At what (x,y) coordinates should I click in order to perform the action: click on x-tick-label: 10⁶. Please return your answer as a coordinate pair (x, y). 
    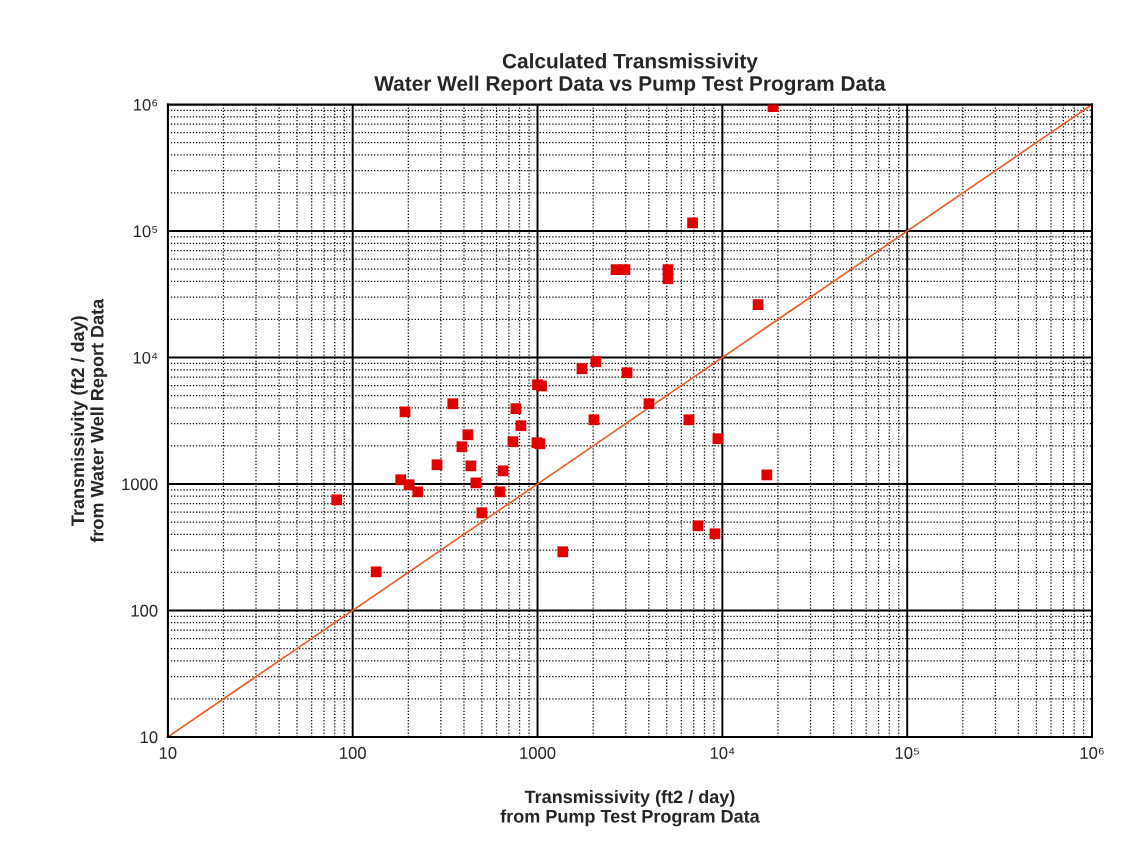
    Looking at the image, I should click on (1092, 753).